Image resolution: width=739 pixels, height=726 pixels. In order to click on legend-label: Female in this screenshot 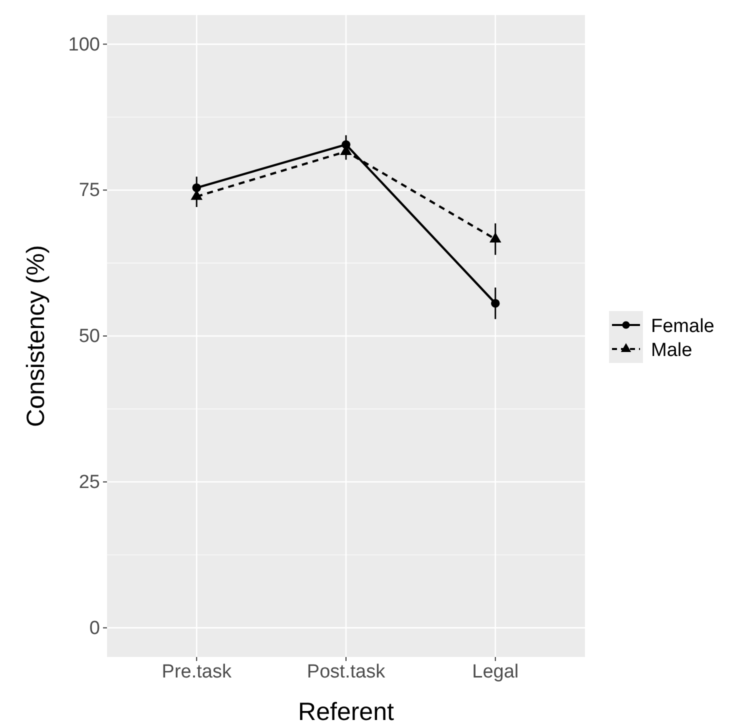, I will do `click(682, 326)`.